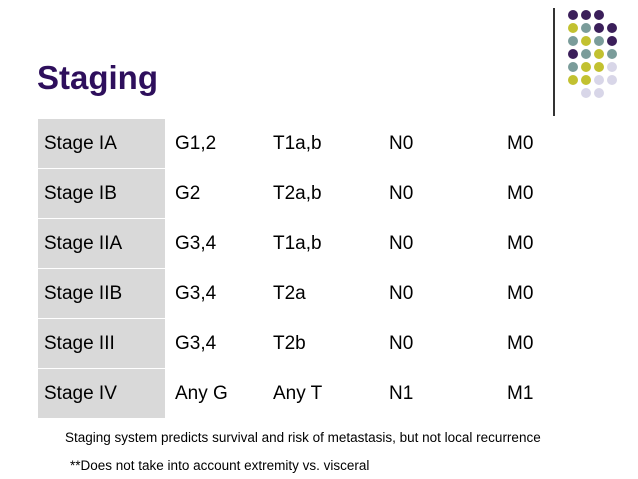 The image size is (638, 479). Describe the element at coordinates (327, 343) in the screenshot. I see `tumor-cell: T2b` at that location.